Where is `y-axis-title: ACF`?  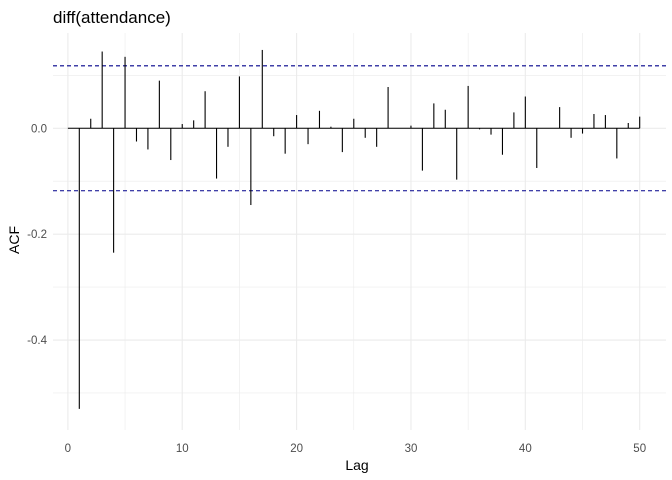 y-axis-title: ACF is located at coordinates (14, 240).